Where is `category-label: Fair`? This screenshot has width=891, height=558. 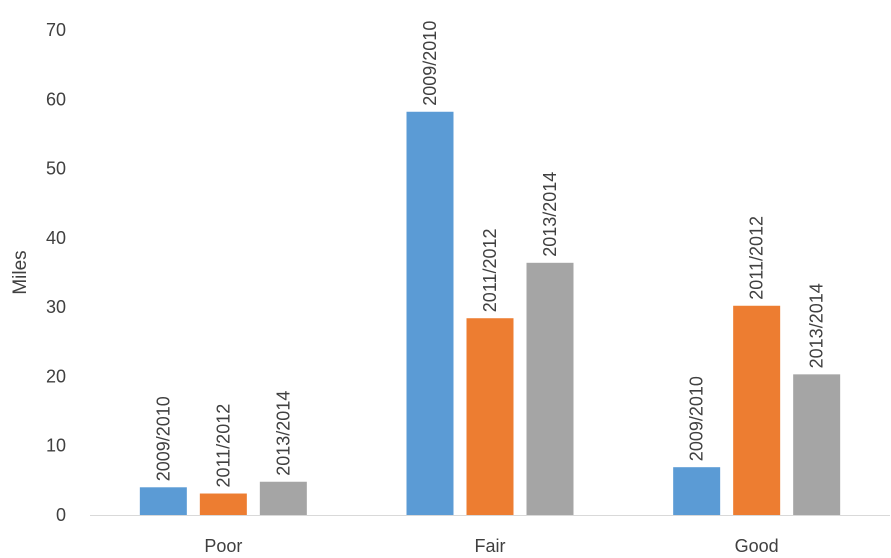 category-label: Fair is located at coordinates (490, 546).